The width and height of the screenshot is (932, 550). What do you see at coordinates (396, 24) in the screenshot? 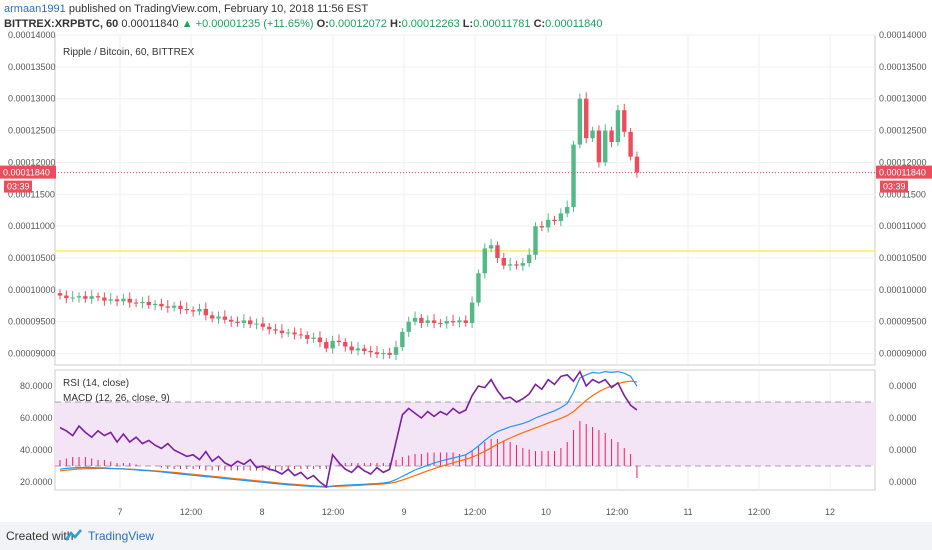
I see `high-label: H:` at bounding box center [396, 24].